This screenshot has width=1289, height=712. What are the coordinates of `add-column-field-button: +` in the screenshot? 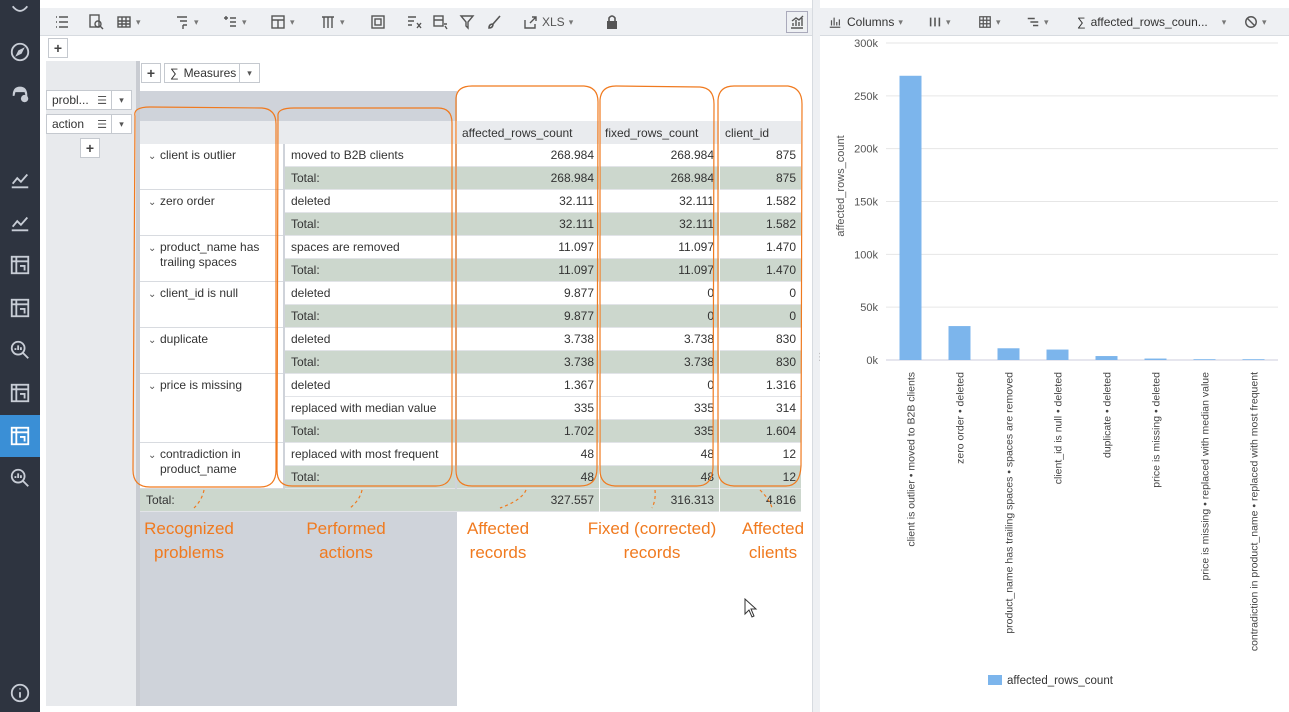 It's located at (151, 73).